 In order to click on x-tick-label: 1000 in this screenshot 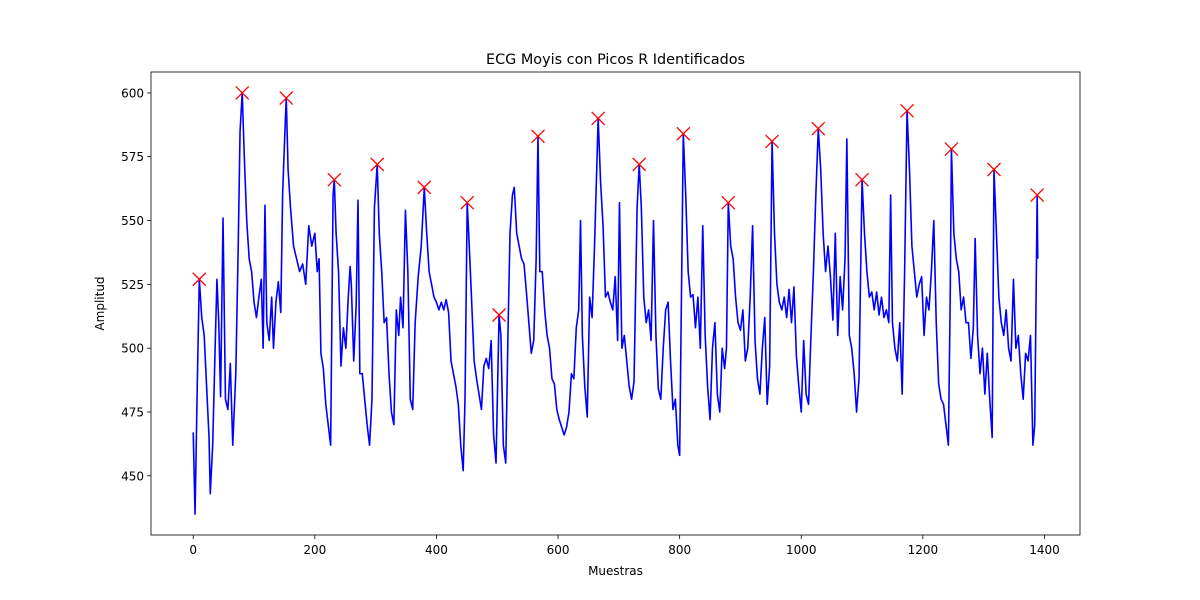, I will do `click(801, 550)`.